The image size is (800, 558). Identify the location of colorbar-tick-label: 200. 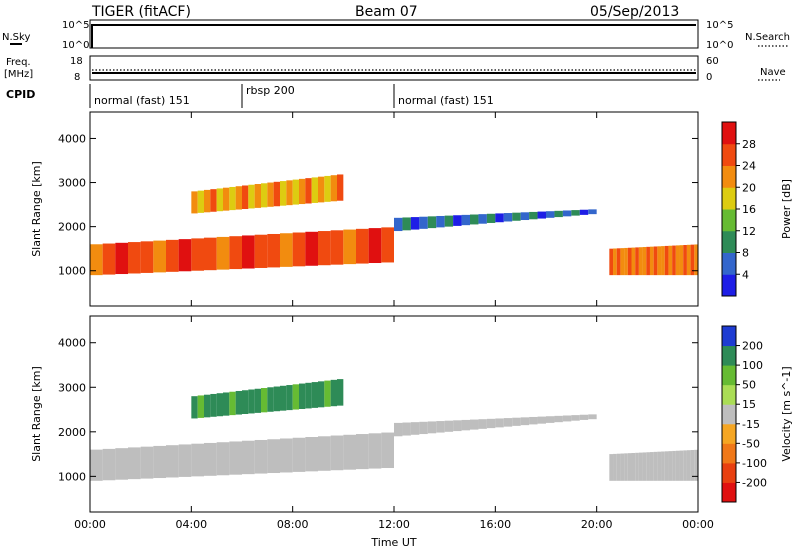
(752, 346).